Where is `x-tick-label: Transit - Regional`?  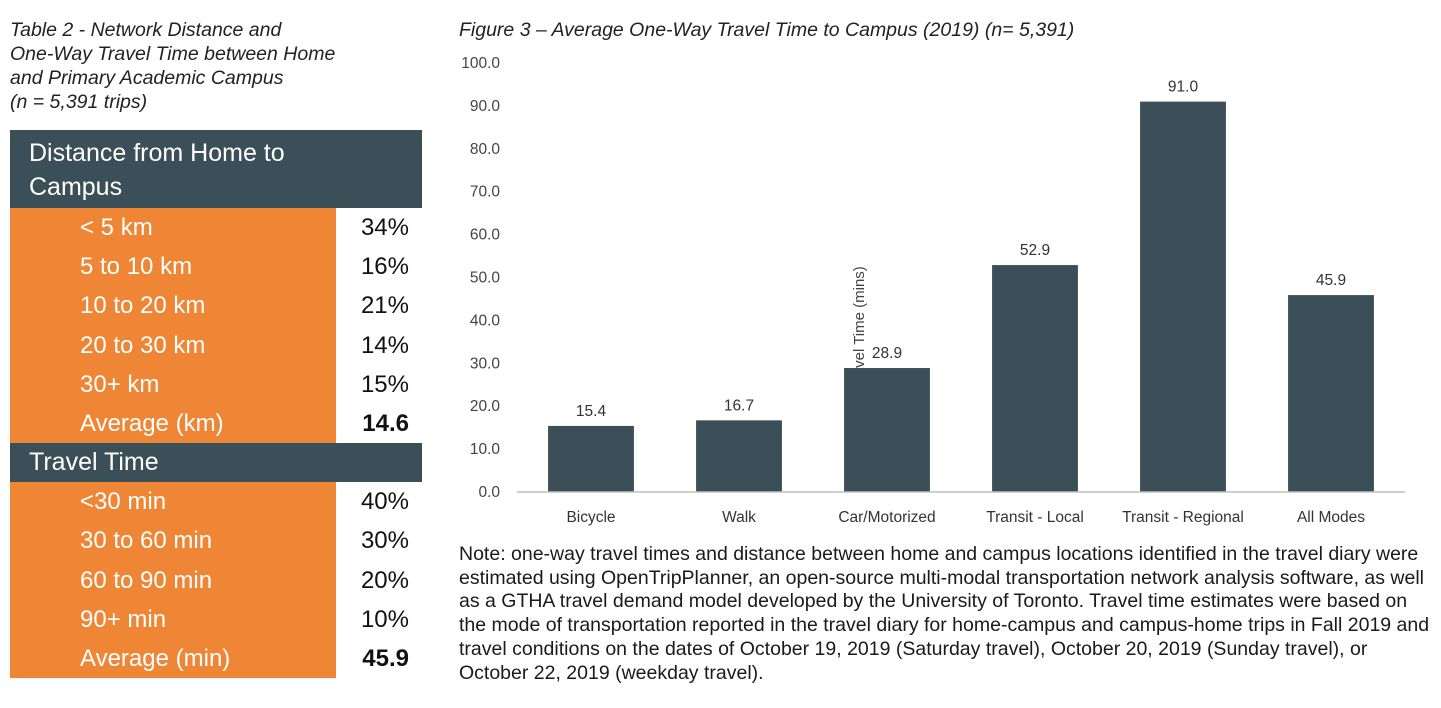 x-tick-label: Transit - Regional is located at coordinates (1183, 517).